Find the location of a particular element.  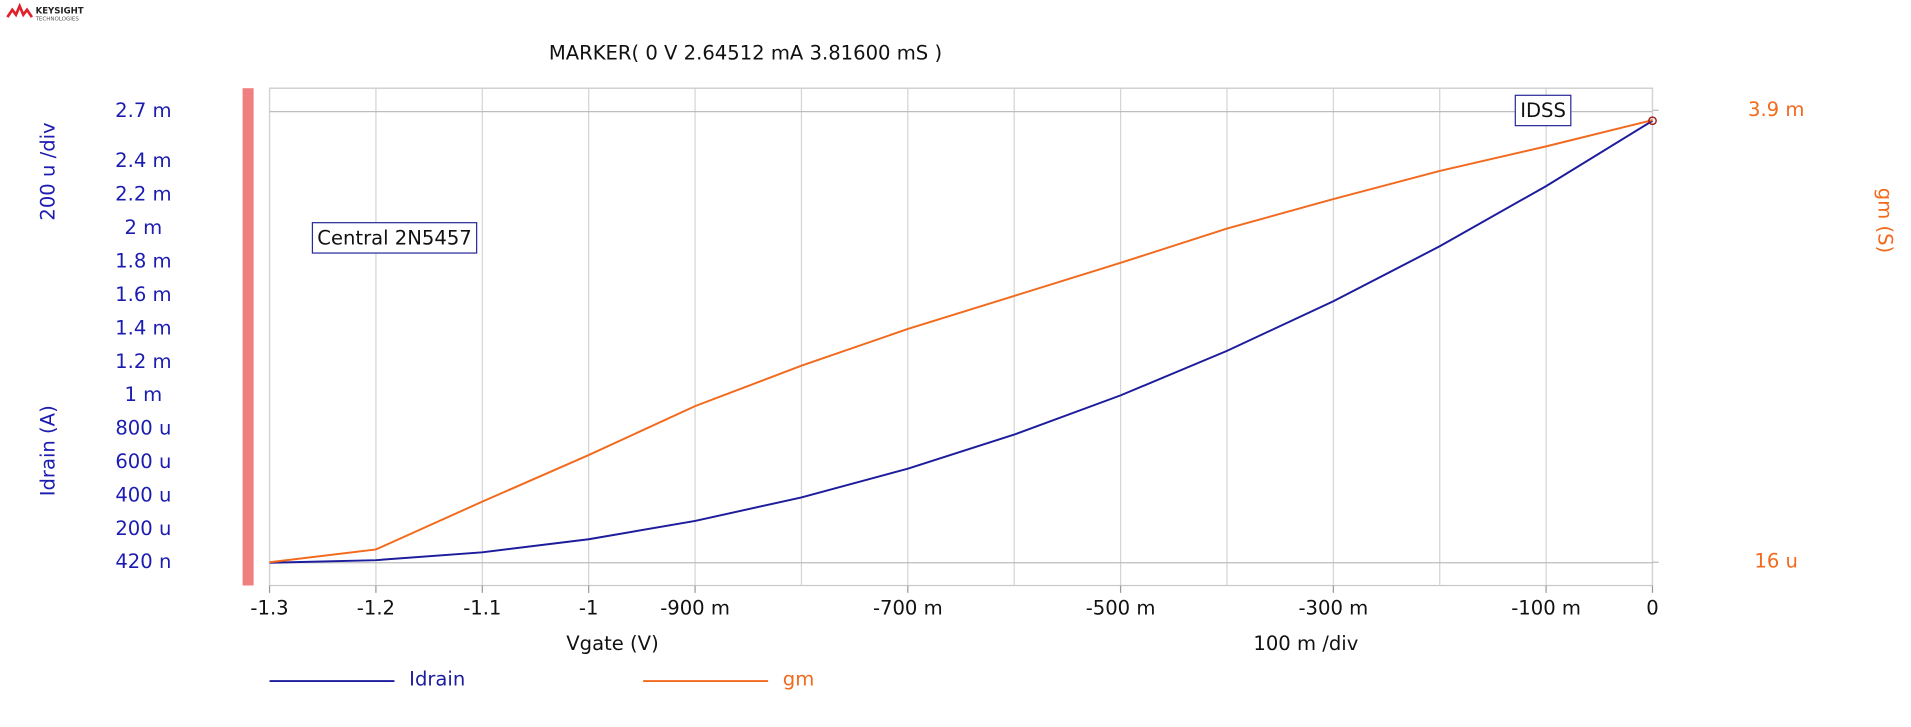

x-tick-label: -1.2 is located at coordinates (376, 607).